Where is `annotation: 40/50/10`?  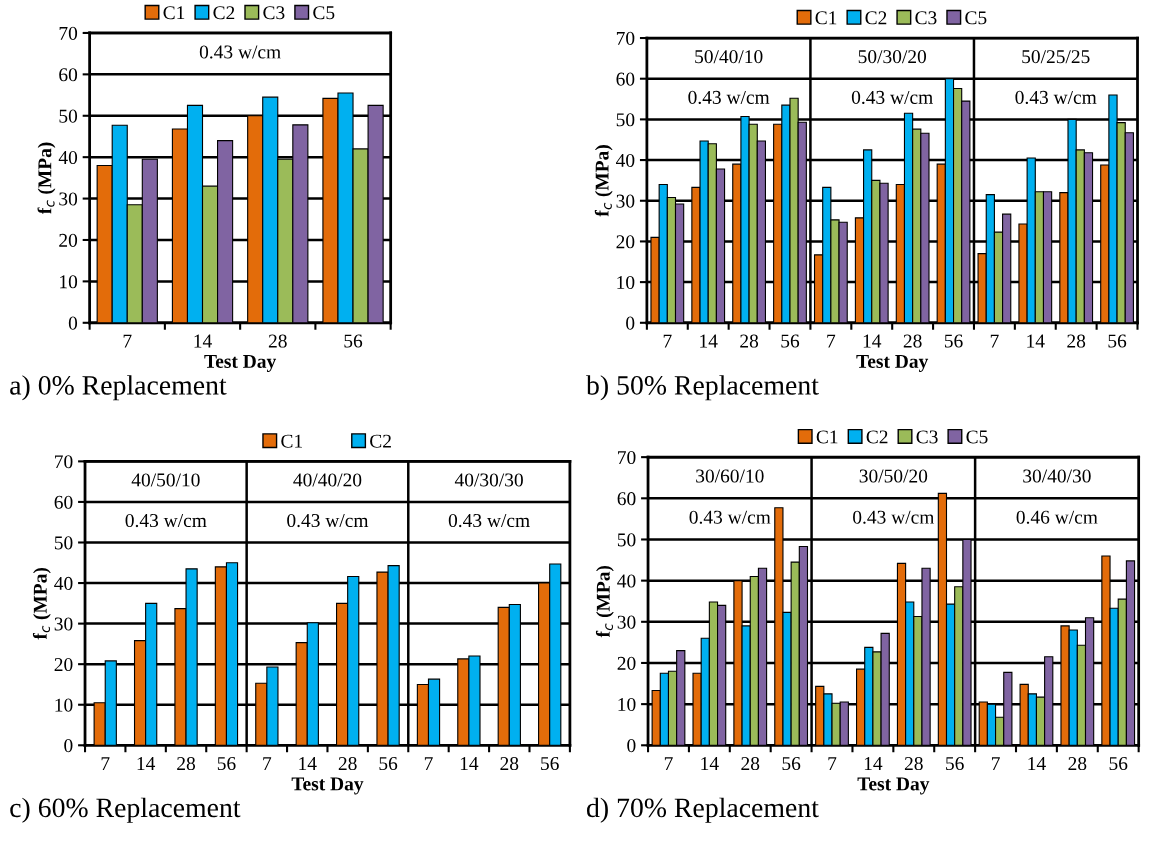 annotation: 40/50/10 is located at coordinates (165, 480).